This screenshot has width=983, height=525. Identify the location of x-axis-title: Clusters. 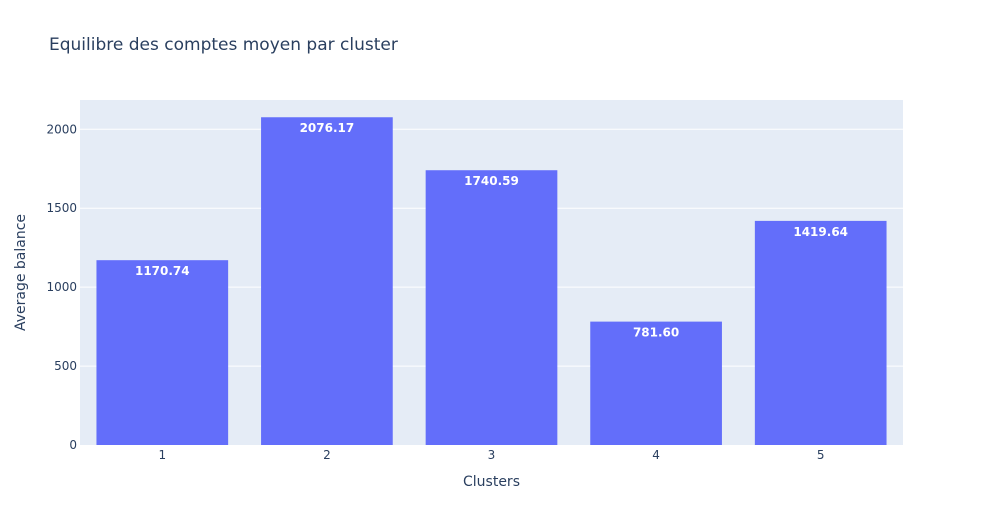
(491, 482).